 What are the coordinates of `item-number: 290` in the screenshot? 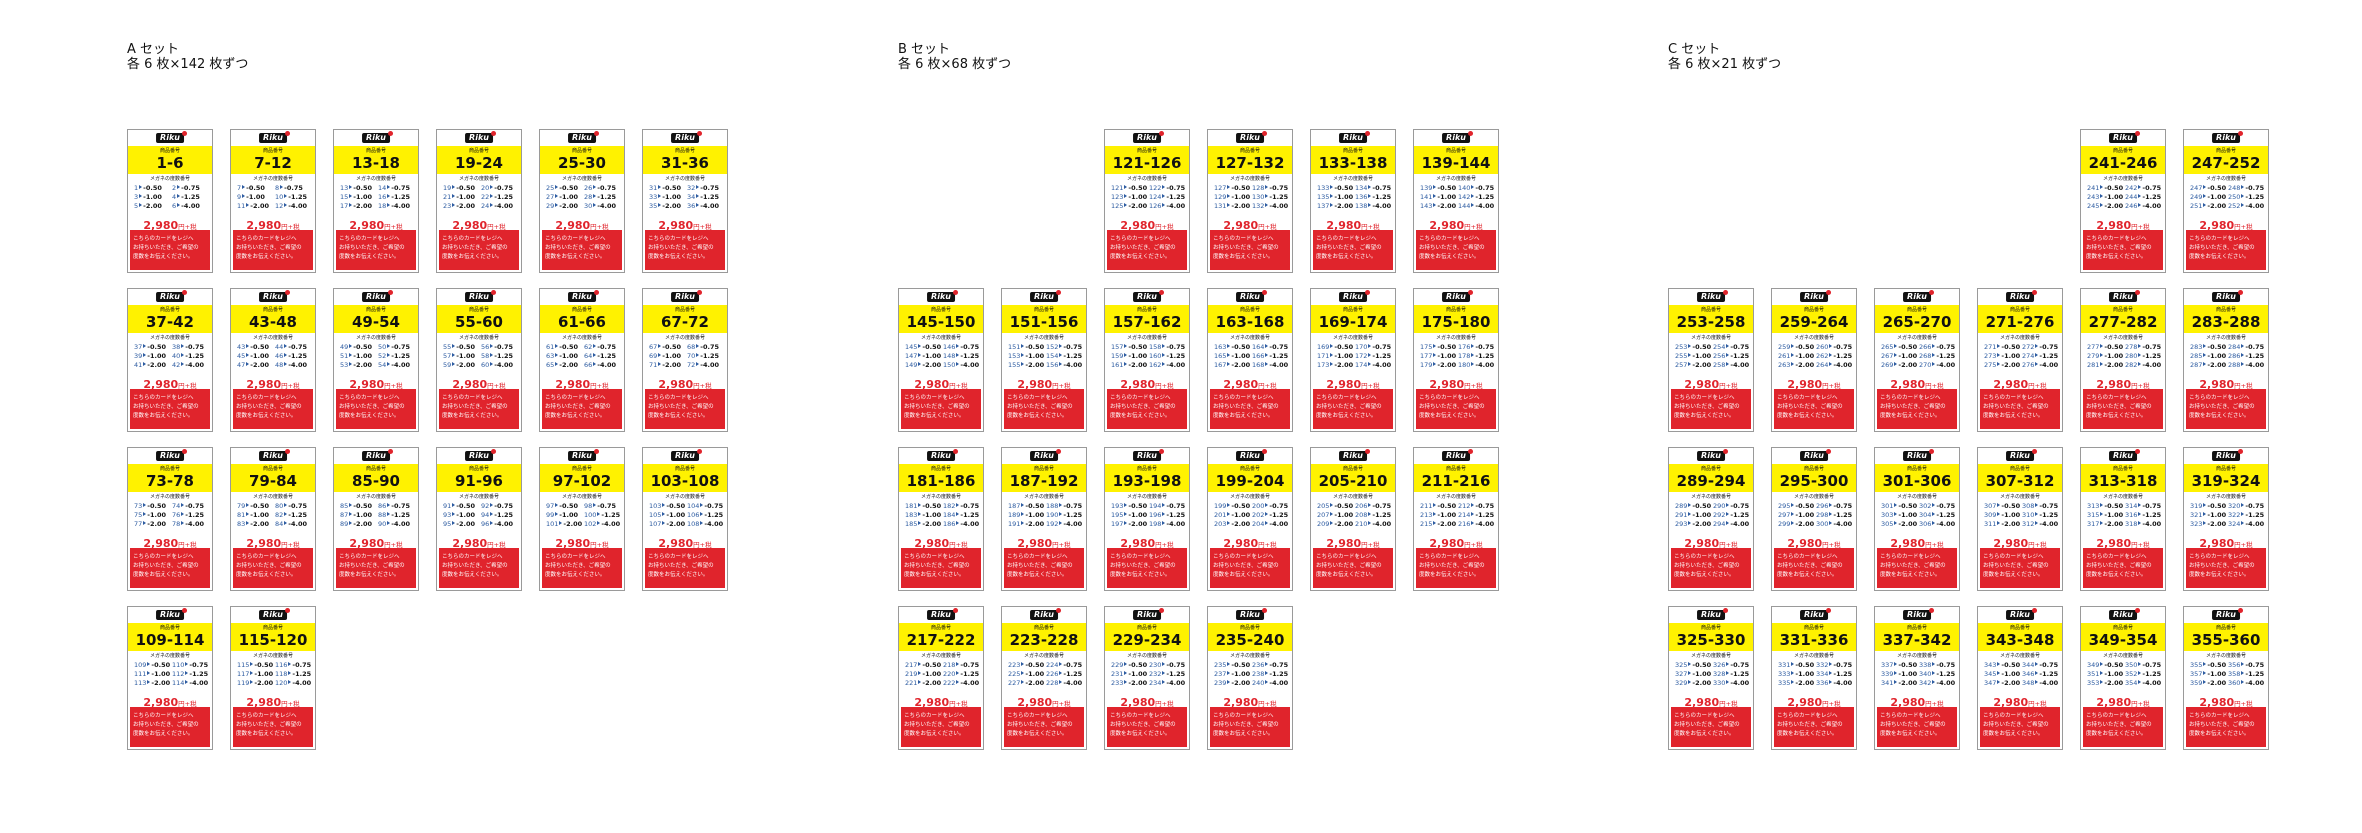 It's located at (1719, 506).